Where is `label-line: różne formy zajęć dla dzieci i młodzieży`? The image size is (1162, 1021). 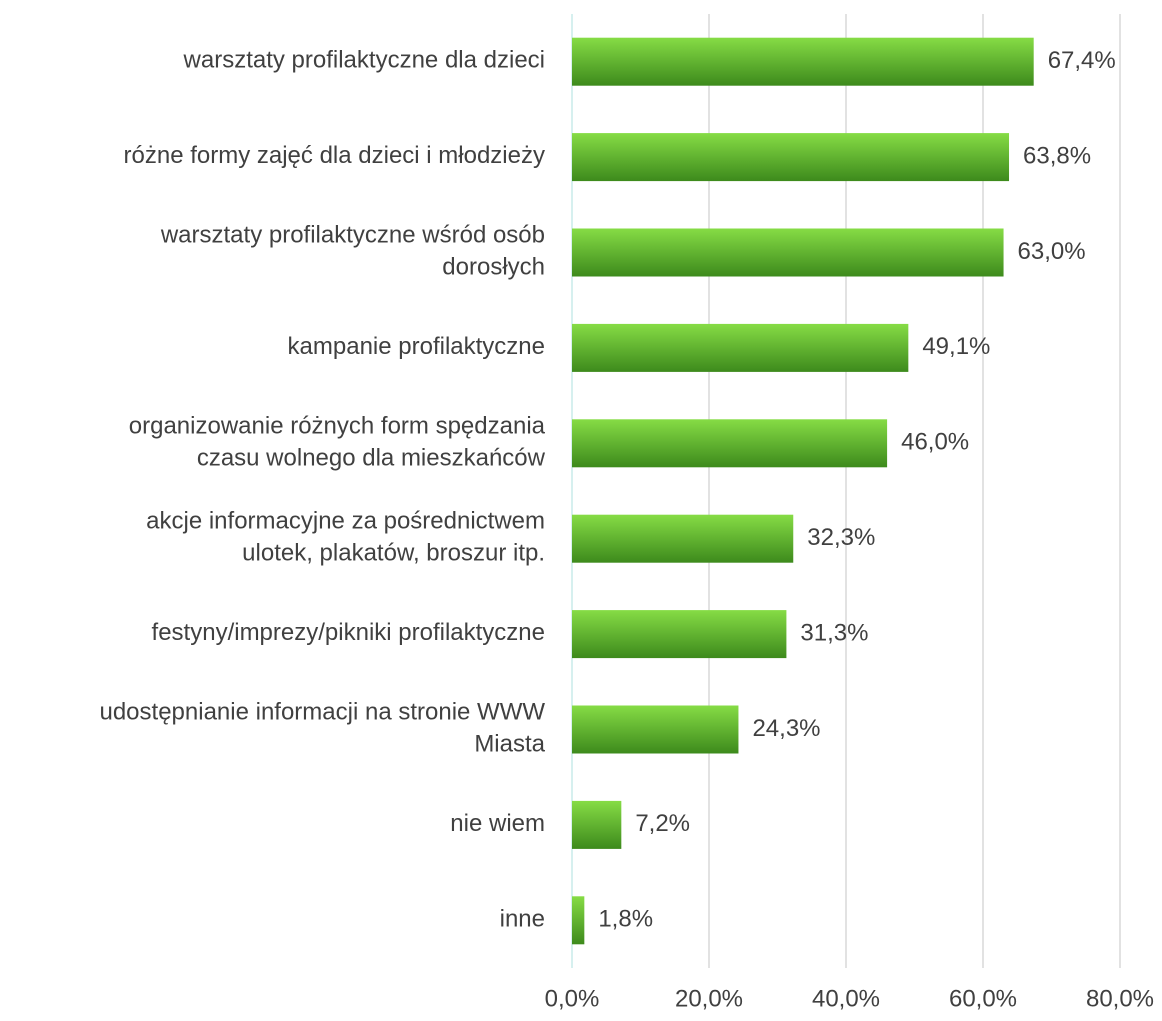
label-line: różne formy zajęć dla dzieci i młodzieży is located at coordinates (335, 155).